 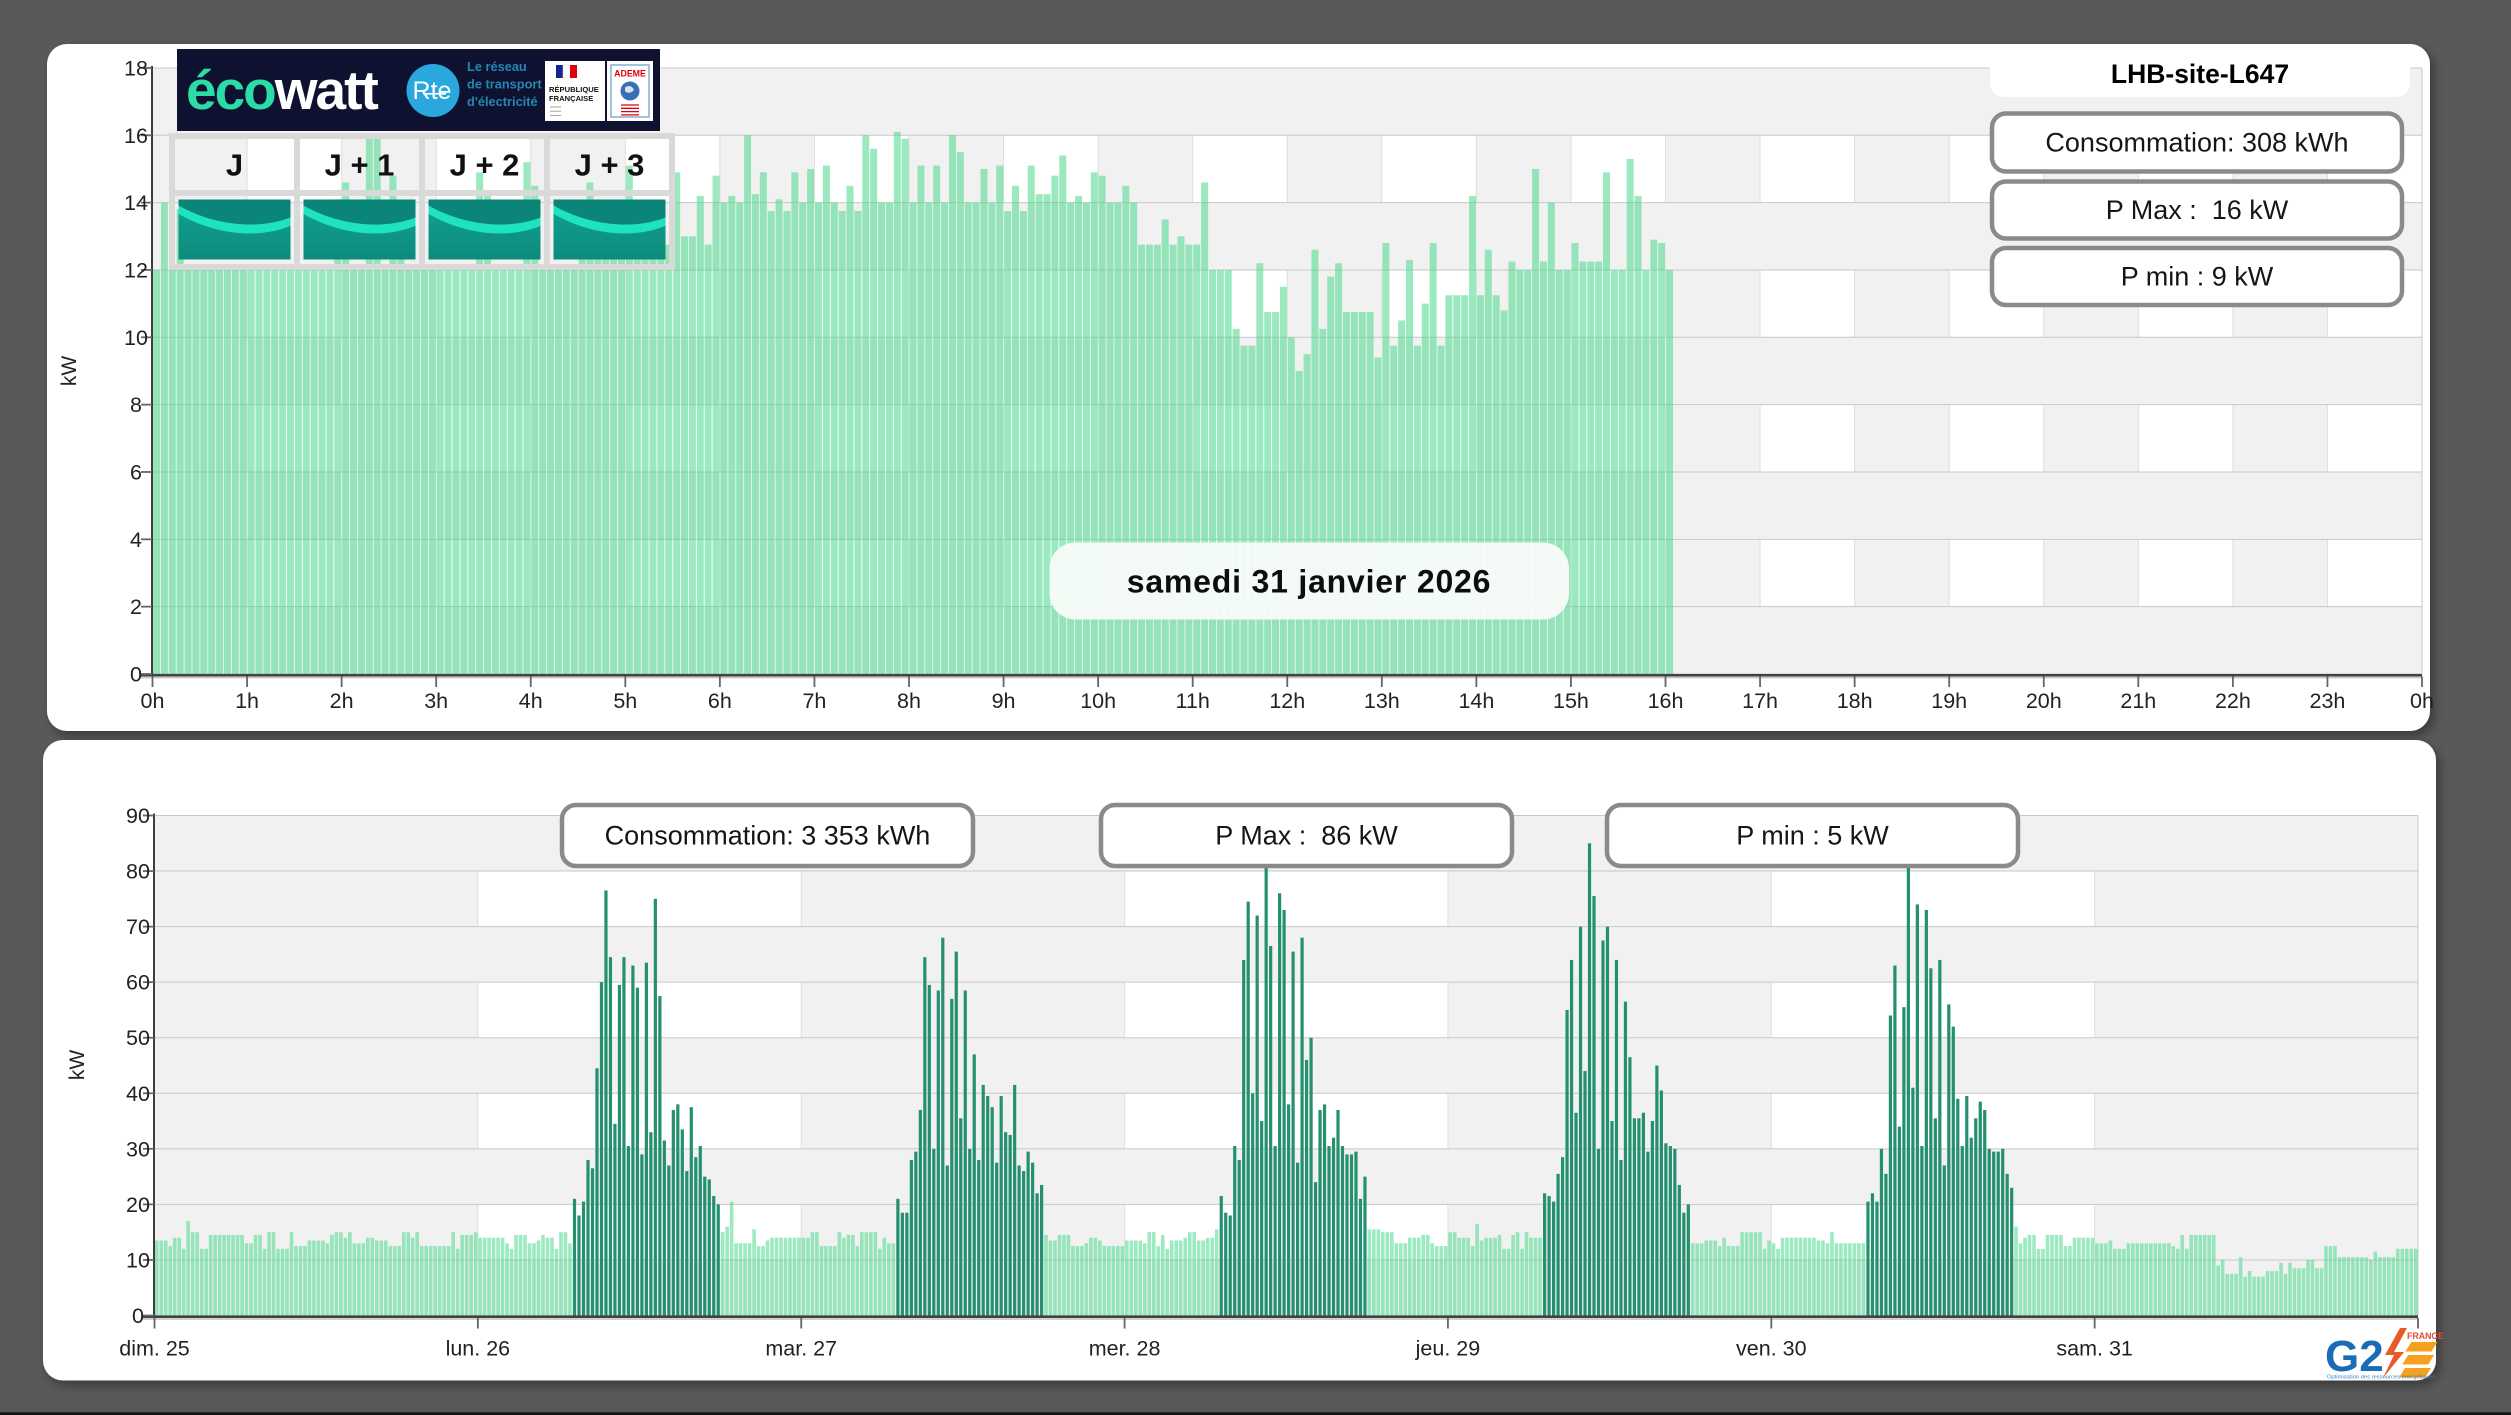 What do you see at coordinates (136, 472) in the screenshot?
I see `svg-text: 6` at bounding box center [136, 472].